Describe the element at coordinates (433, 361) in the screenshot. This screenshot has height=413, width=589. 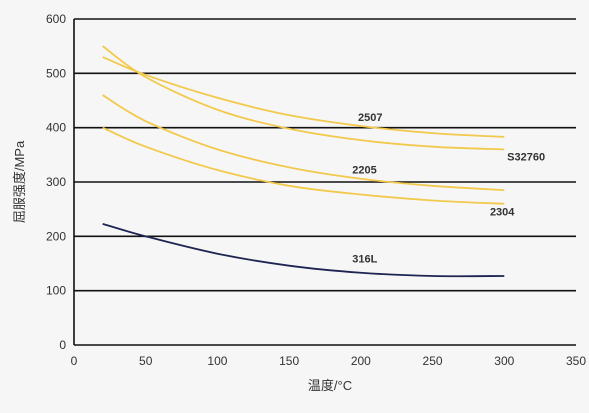
I see `x-tick-label: 250` at that location.